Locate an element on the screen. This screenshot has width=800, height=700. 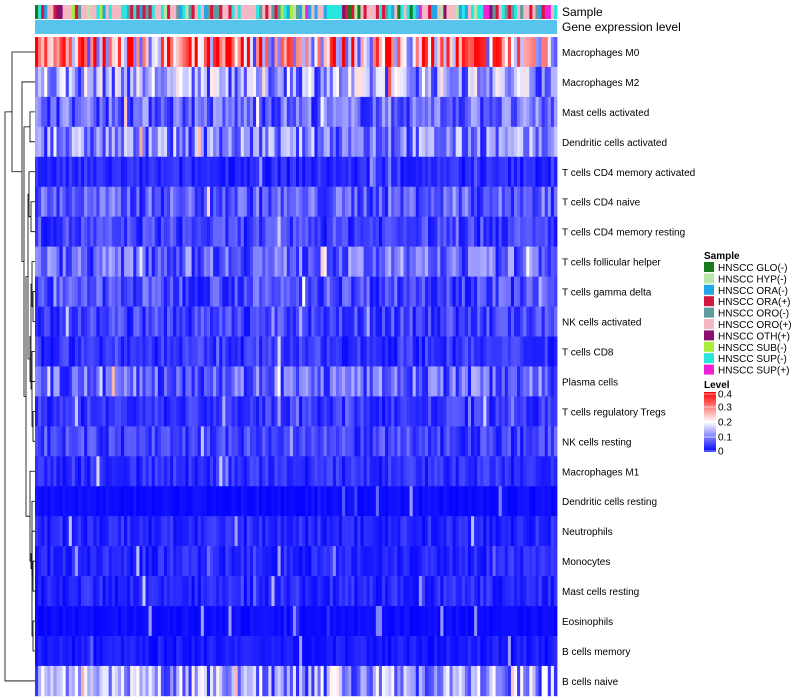
row-label: Plasma cells is located at coordinates (590, 382).